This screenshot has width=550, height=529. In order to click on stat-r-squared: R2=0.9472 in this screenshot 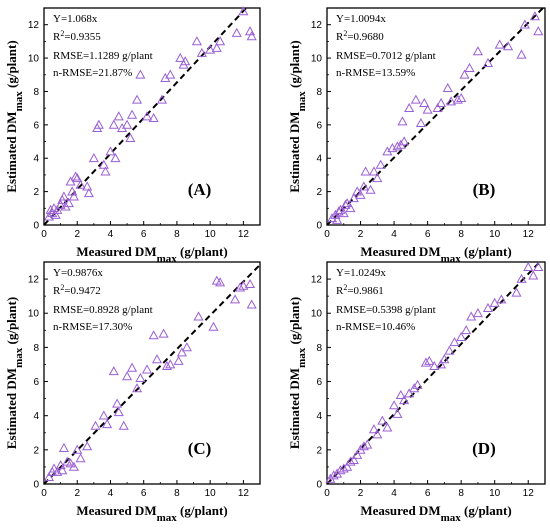, I will do `click(77, 290)`.